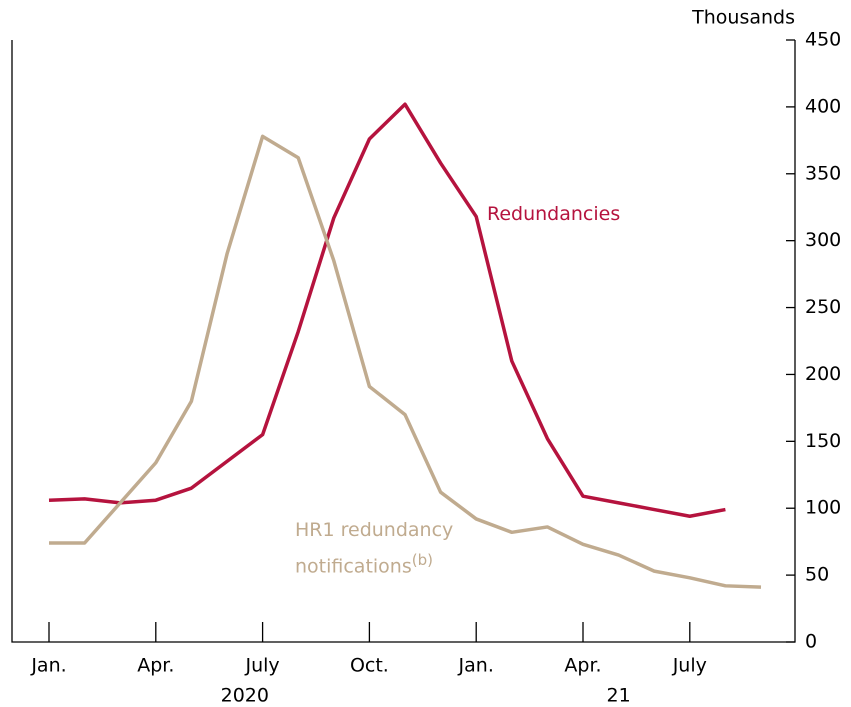 This screenshot has width=851, height=707. I want to click on y-tick-label: 450, so click(823, 40).